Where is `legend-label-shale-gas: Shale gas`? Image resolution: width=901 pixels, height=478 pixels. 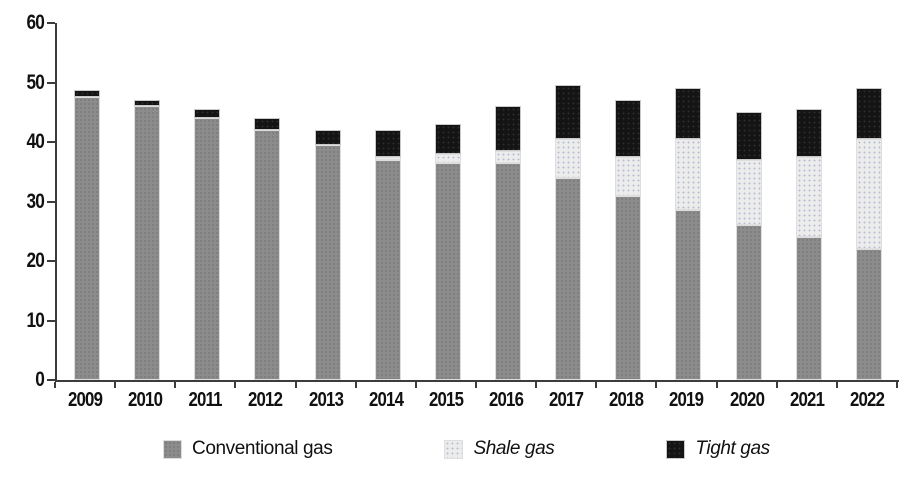 legend-label-shale-gas: Shale gas is located at coordinates (514, 448).